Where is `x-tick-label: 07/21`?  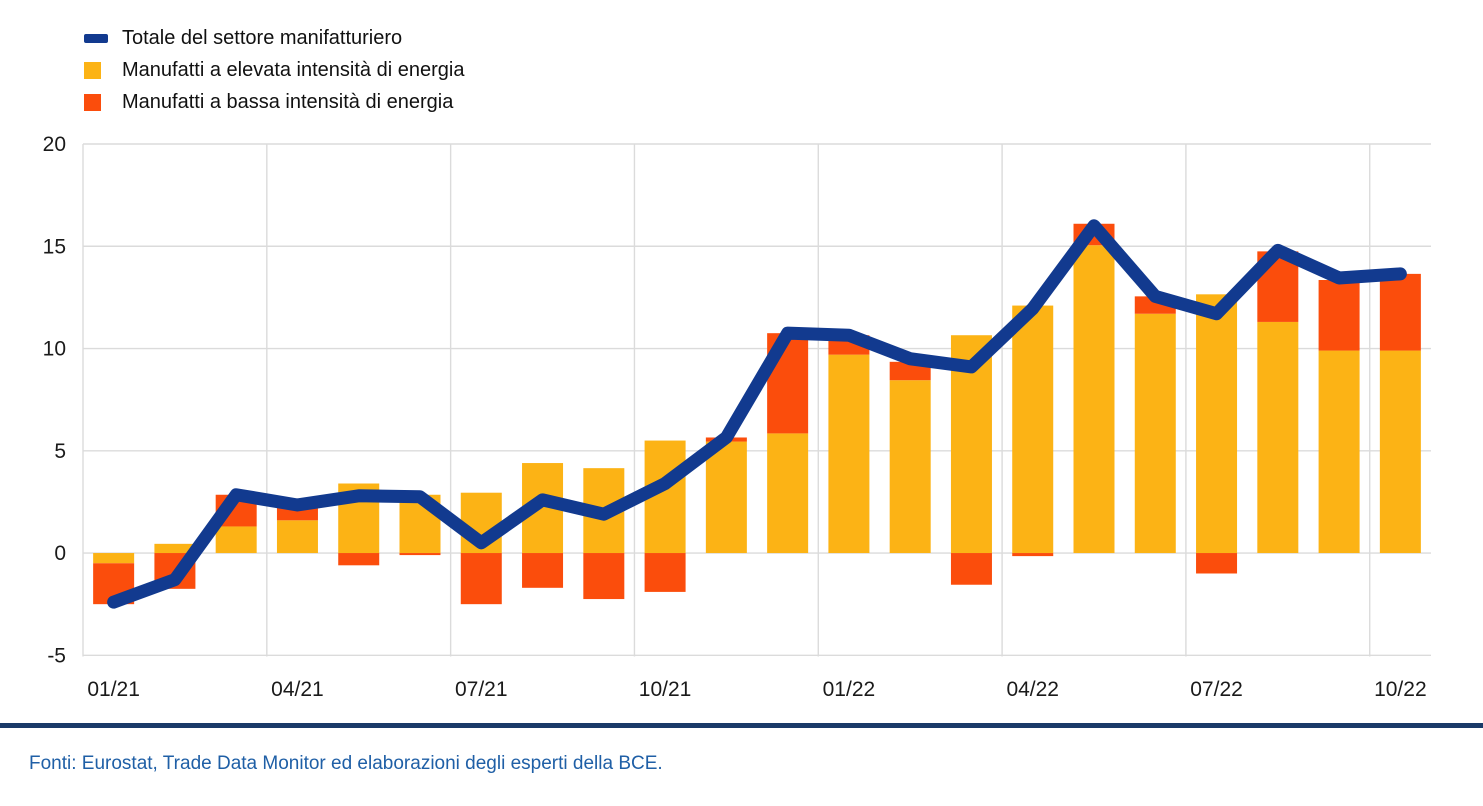 x-tick-label: 07/21 is located at coordinates (481, 689).